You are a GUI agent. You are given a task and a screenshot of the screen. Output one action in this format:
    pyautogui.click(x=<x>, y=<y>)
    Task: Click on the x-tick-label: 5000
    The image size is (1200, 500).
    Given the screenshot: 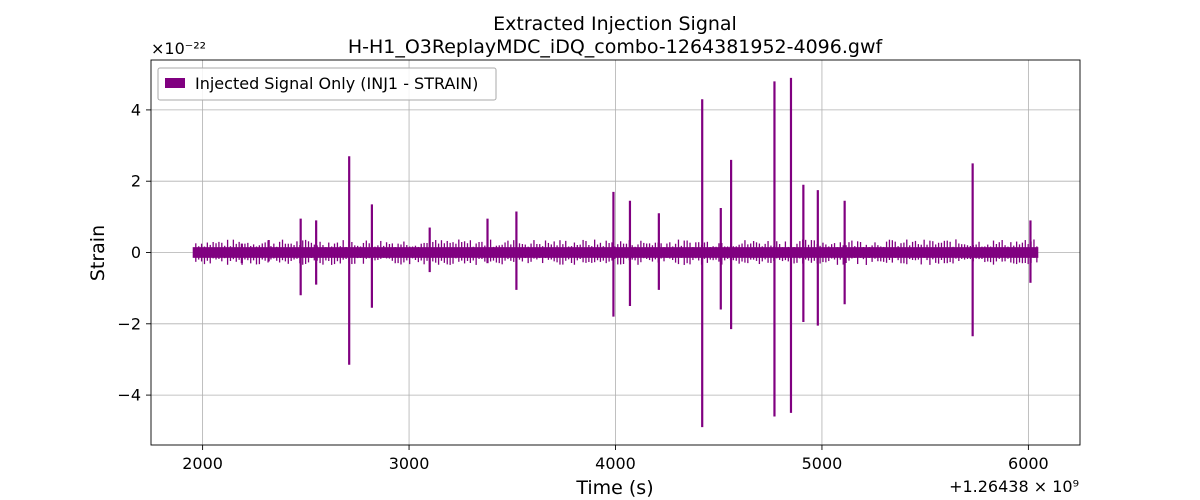 What is the action you would take?
    pyautogui.click(x=822, y=463)
    